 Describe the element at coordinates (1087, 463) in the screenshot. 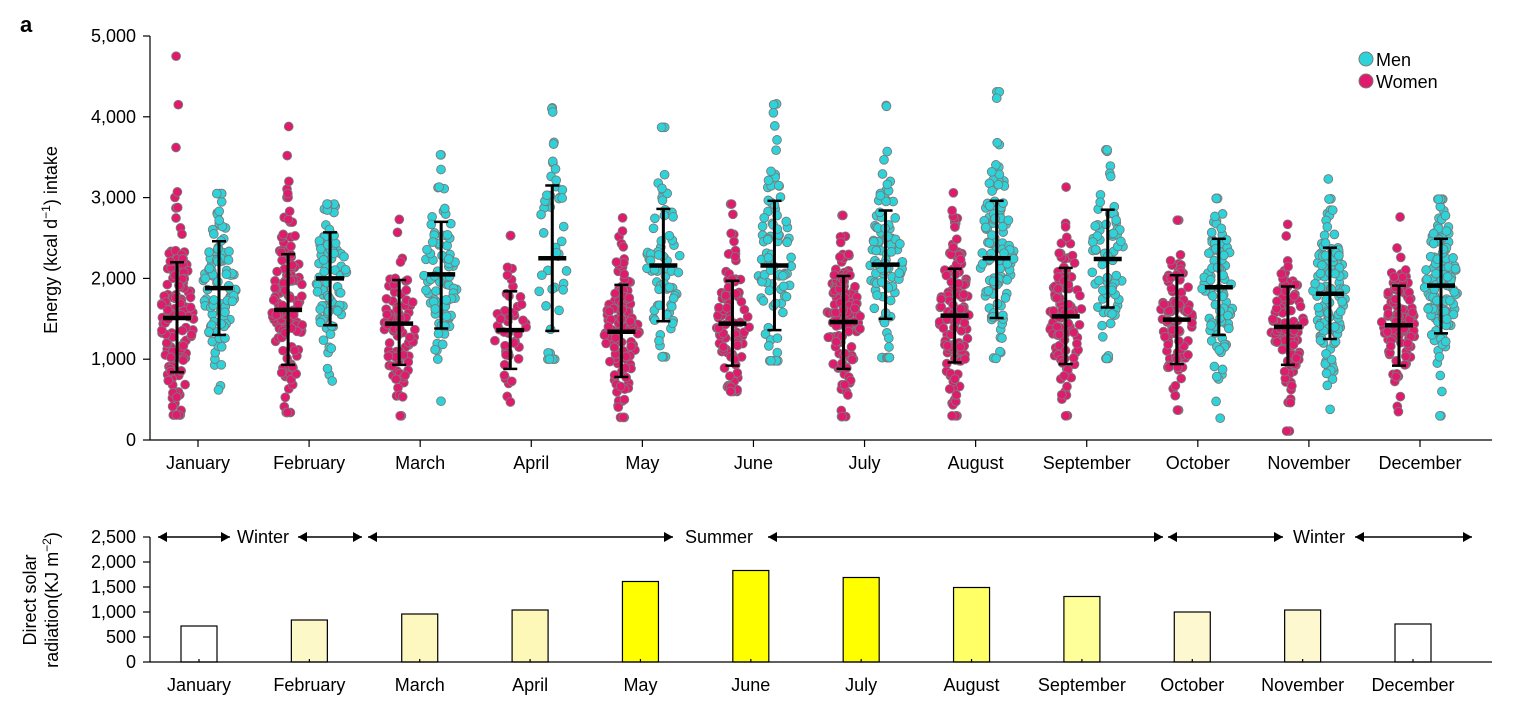

I see `x-tick-label: September` at that location.